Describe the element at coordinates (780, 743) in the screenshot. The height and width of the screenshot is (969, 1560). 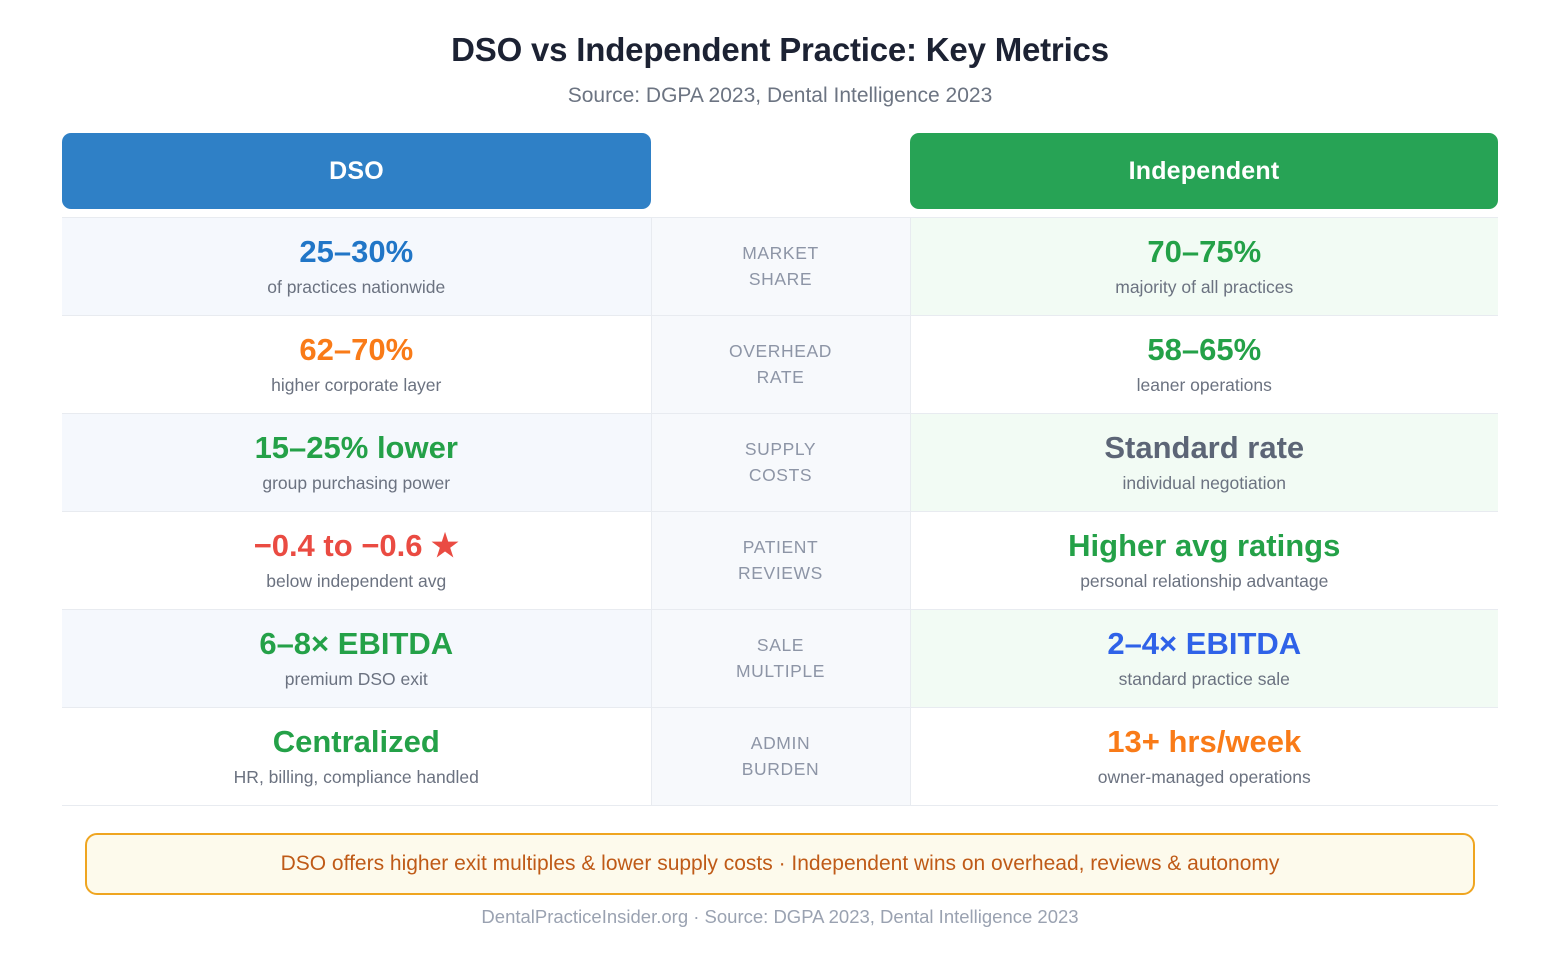
I see `metric-label-line1: ADMIN` at that location.